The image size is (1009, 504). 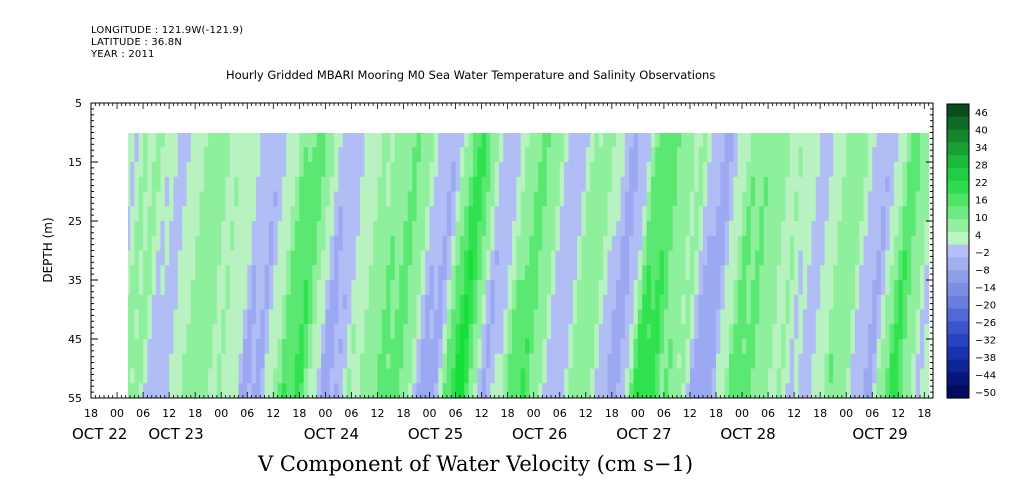 I want to click on colorbar-label: 16, so click(x=981, y=201).